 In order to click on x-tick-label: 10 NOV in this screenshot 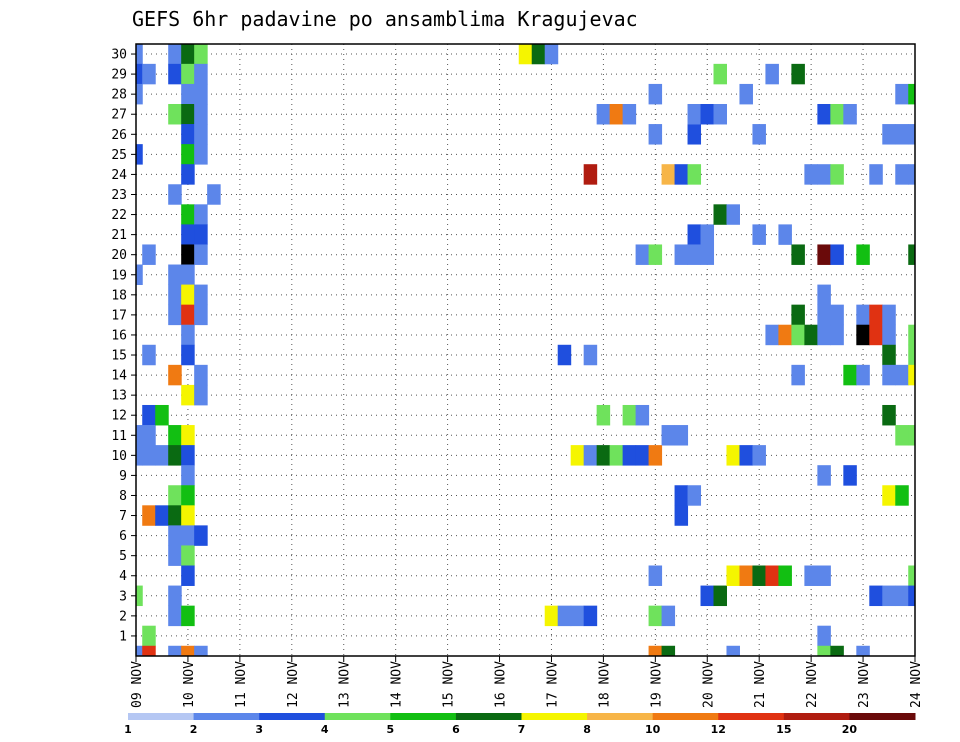, I will do `click(189, 684)`.